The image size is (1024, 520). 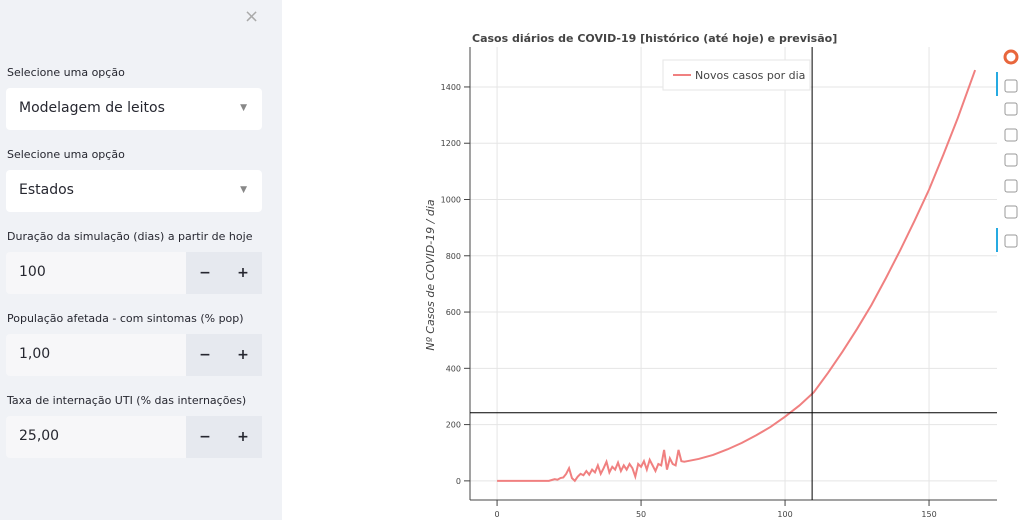 I want to click on y-tick-label: 800, so click(x=453, y=256).